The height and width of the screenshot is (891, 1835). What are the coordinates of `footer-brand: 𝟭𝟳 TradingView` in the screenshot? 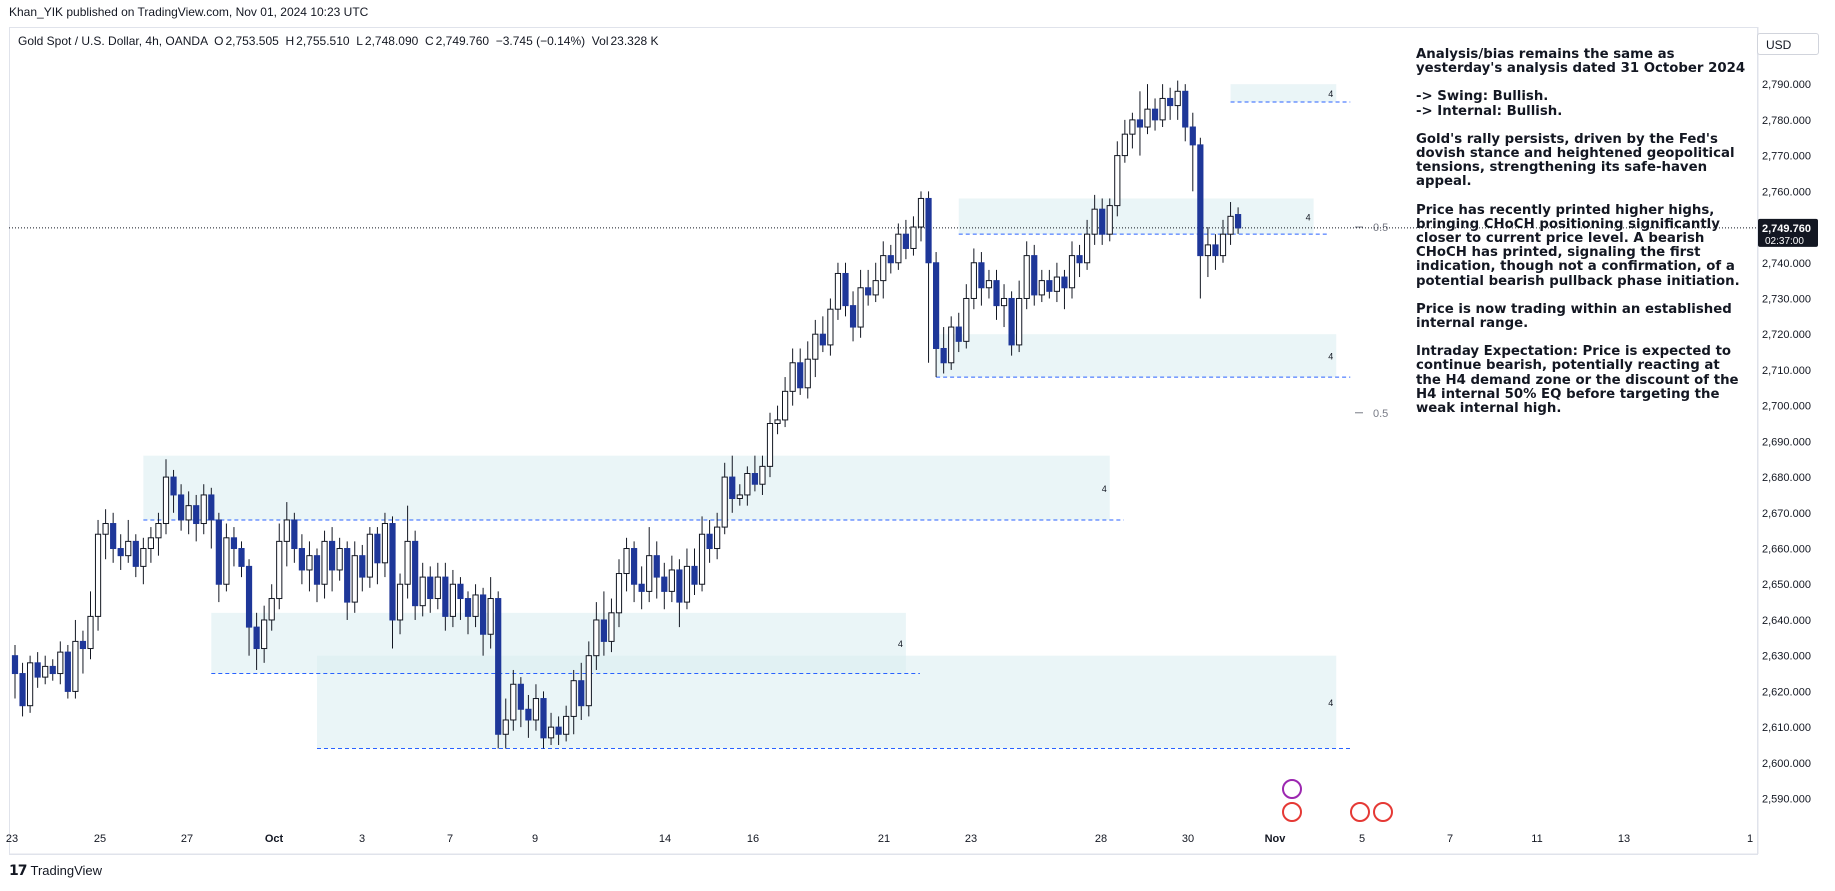 It's located at (55, 870).